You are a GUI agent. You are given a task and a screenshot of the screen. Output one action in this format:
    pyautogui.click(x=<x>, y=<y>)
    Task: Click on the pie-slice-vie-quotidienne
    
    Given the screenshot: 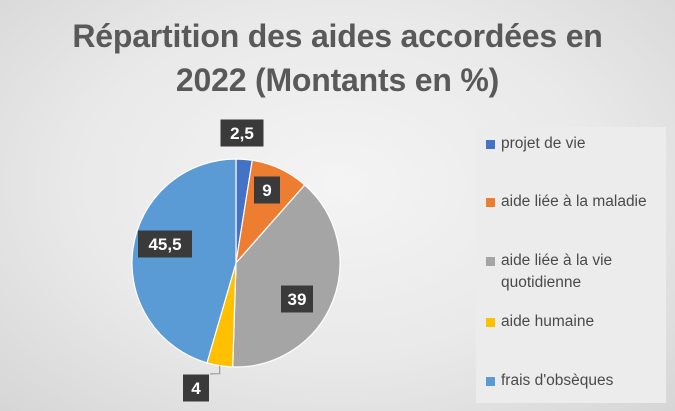 What is the action you would take?
    pyautogui.click(x=286, y=276)
    